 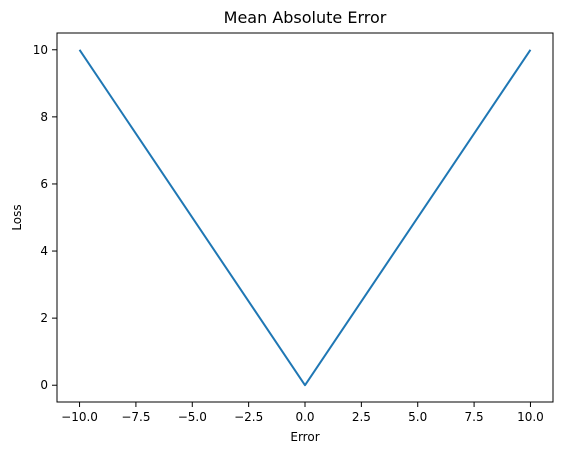 I want to click on x-tick-label: −7.5, so click(x=135, y=417).